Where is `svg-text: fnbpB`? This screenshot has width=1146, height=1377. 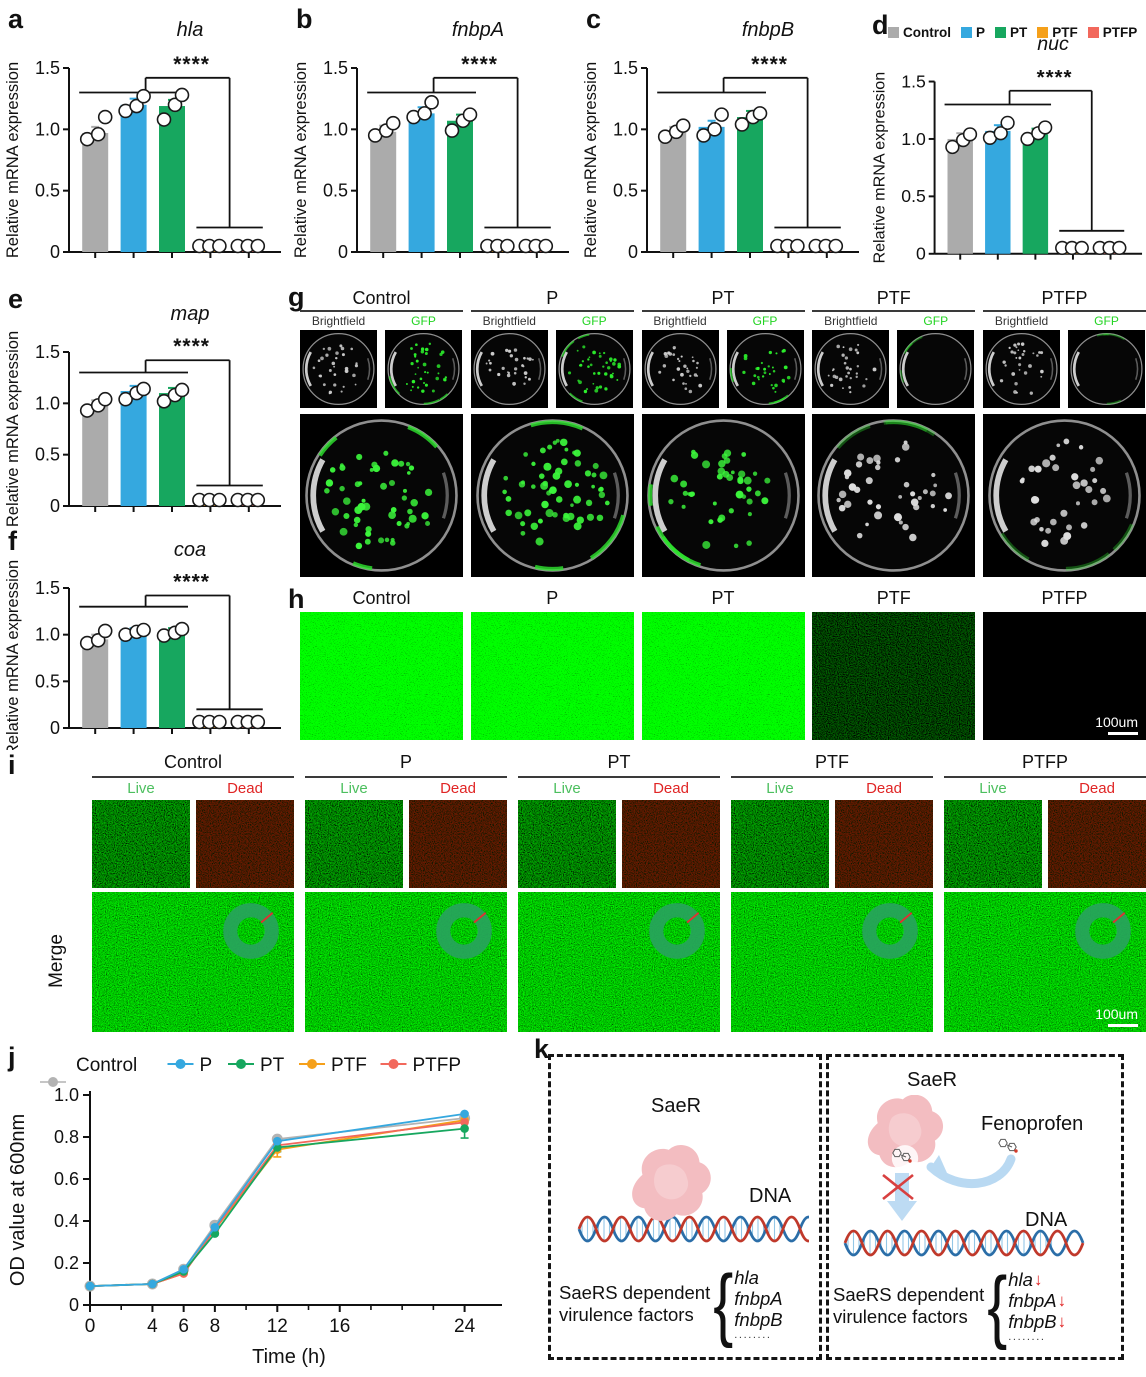
svg-text: fnbpB is located at coordinates (768, 30).